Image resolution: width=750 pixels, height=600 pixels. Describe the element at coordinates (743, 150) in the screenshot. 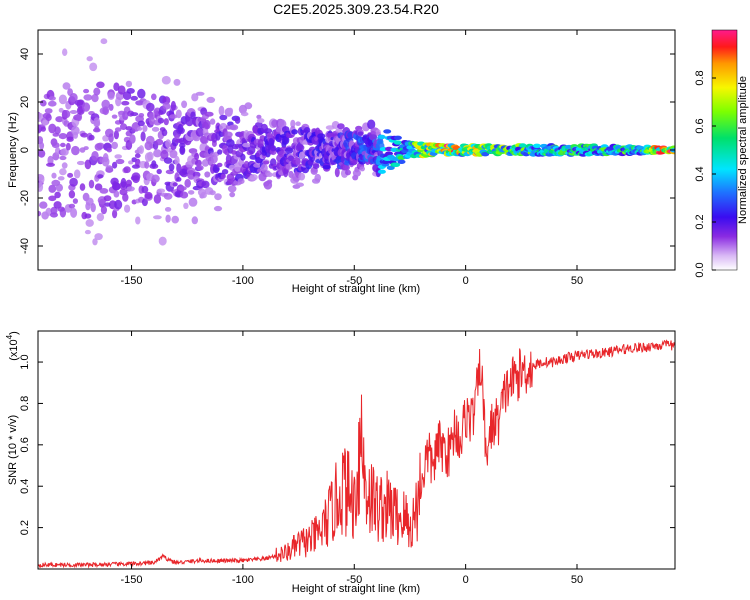

I see `colorbar-label: Normalized spectral amplitude` at that location.